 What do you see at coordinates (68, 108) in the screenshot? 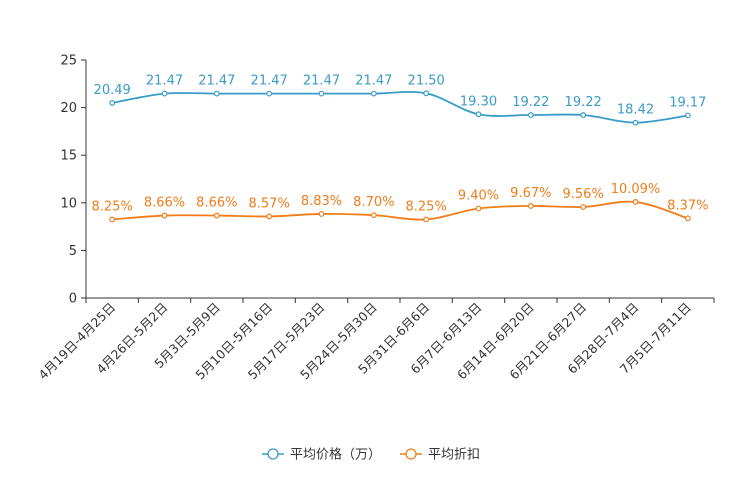
I see `y-tick-label: 20` at bounding box center [68, 108].